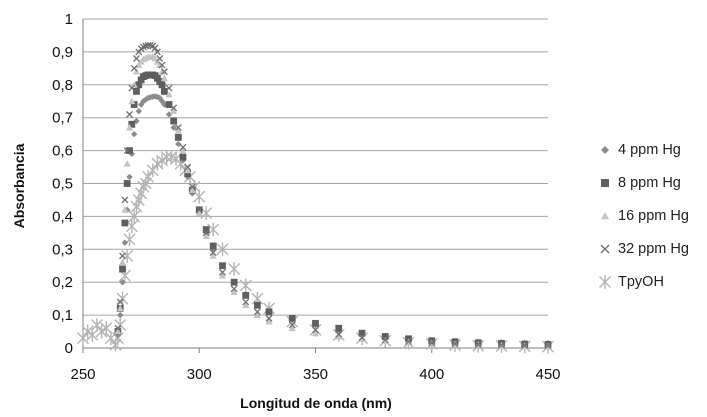  What do you see at coordinates (643, 282) in the screenshot?
I see `legend-item: TpyOH` at bounding box center [643, 282].